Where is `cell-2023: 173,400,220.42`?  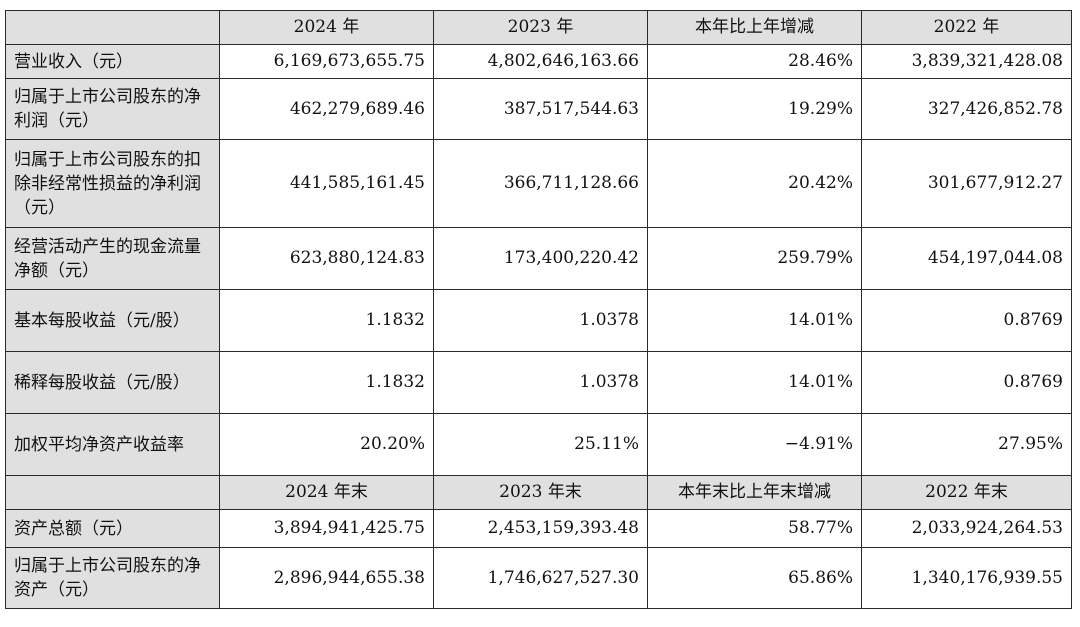 cell-2023: 173,400,220.42 is located at coordinates (540, 258).